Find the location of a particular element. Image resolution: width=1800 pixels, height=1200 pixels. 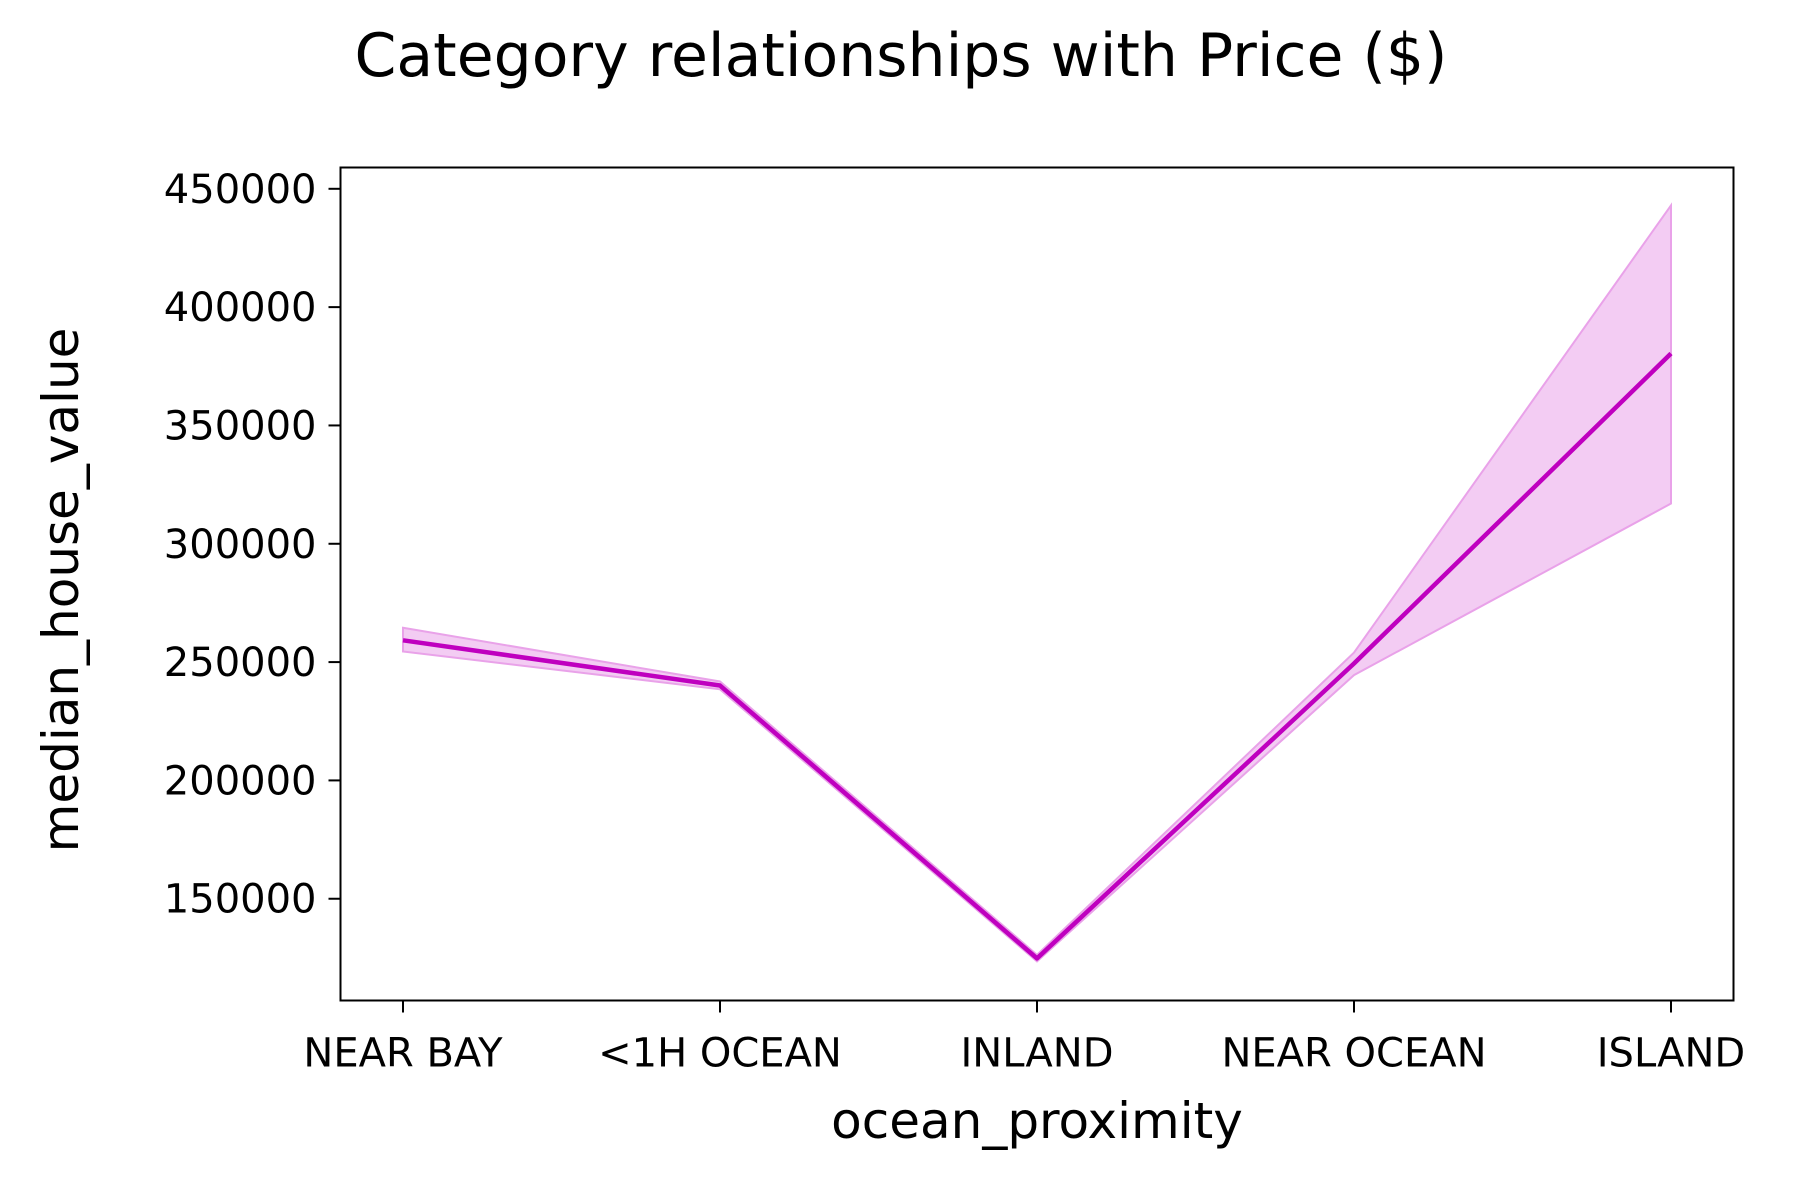

y-tick-label: 350000 is located at coordinates (240, 426).